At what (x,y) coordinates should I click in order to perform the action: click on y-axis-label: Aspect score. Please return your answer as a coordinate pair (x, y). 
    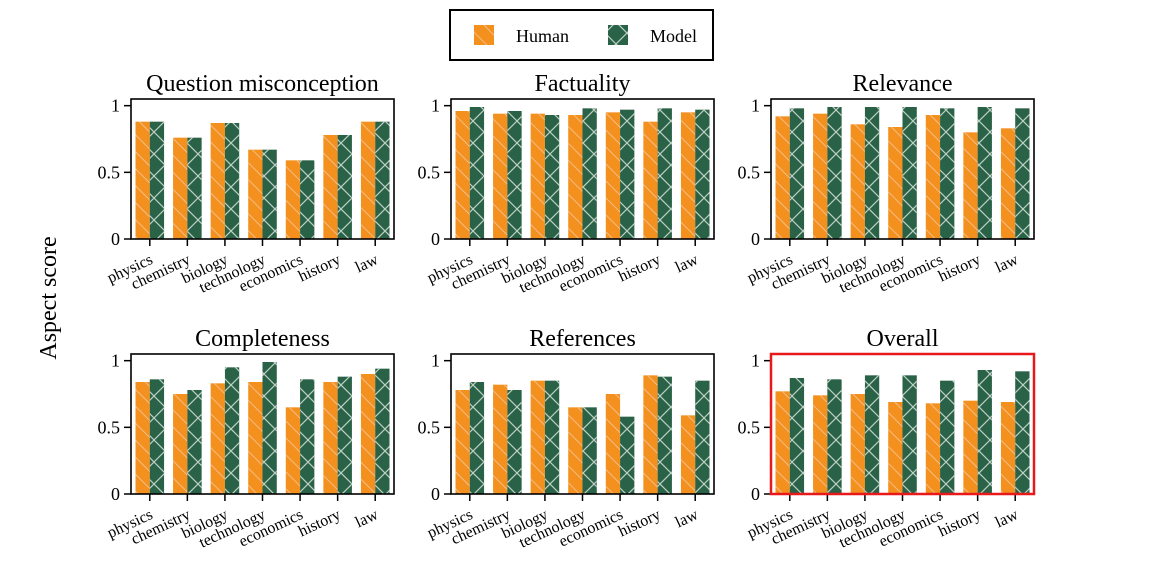
    Looking at the image, I should click on (49, 297).